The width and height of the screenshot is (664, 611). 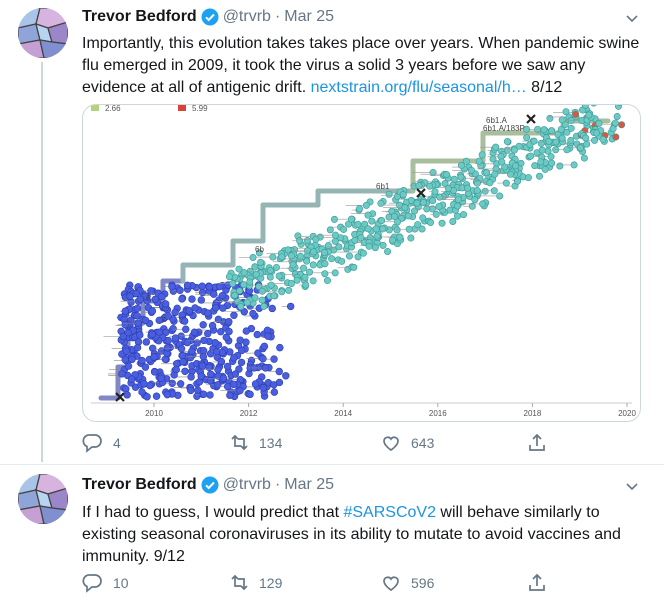 I want to click on hashtag: #SARSCoV2, so click(x=389, y=512).